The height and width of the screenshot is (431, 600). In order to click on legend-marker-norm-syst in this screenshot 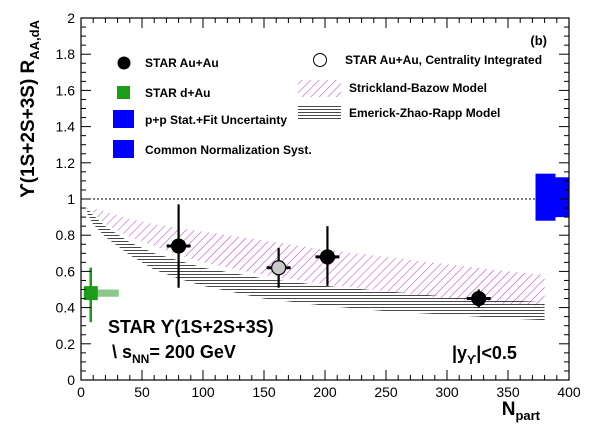, I will do `click(123, 149)`.